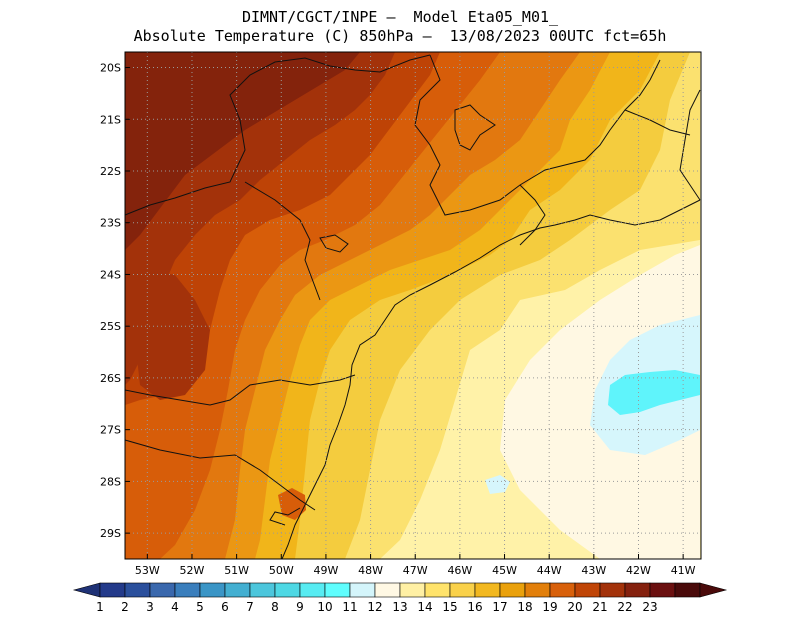 The width and height of the screenshot is (800, 618). I want to click on colorbar-label: 19, so click(549, 607).